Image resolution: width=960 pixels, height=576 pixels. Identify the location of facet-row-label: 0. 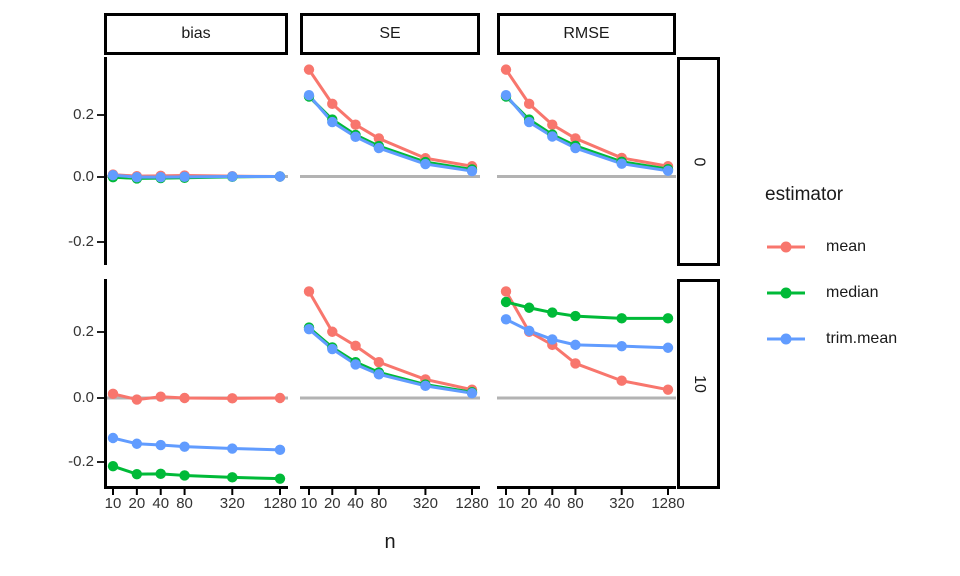
(699, 161).